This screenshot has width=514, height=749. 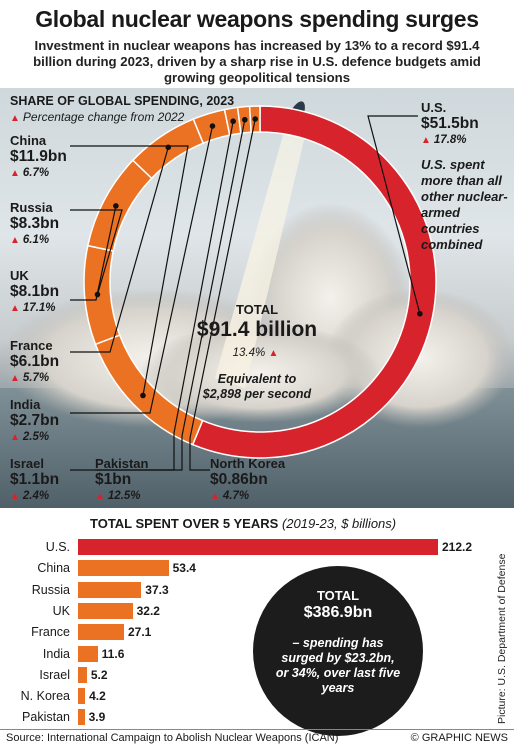 What do you see at coordinates (139, 632) in the screenshot?
I see `bar-value-france: 27.1` at bounding box center [139, 632].